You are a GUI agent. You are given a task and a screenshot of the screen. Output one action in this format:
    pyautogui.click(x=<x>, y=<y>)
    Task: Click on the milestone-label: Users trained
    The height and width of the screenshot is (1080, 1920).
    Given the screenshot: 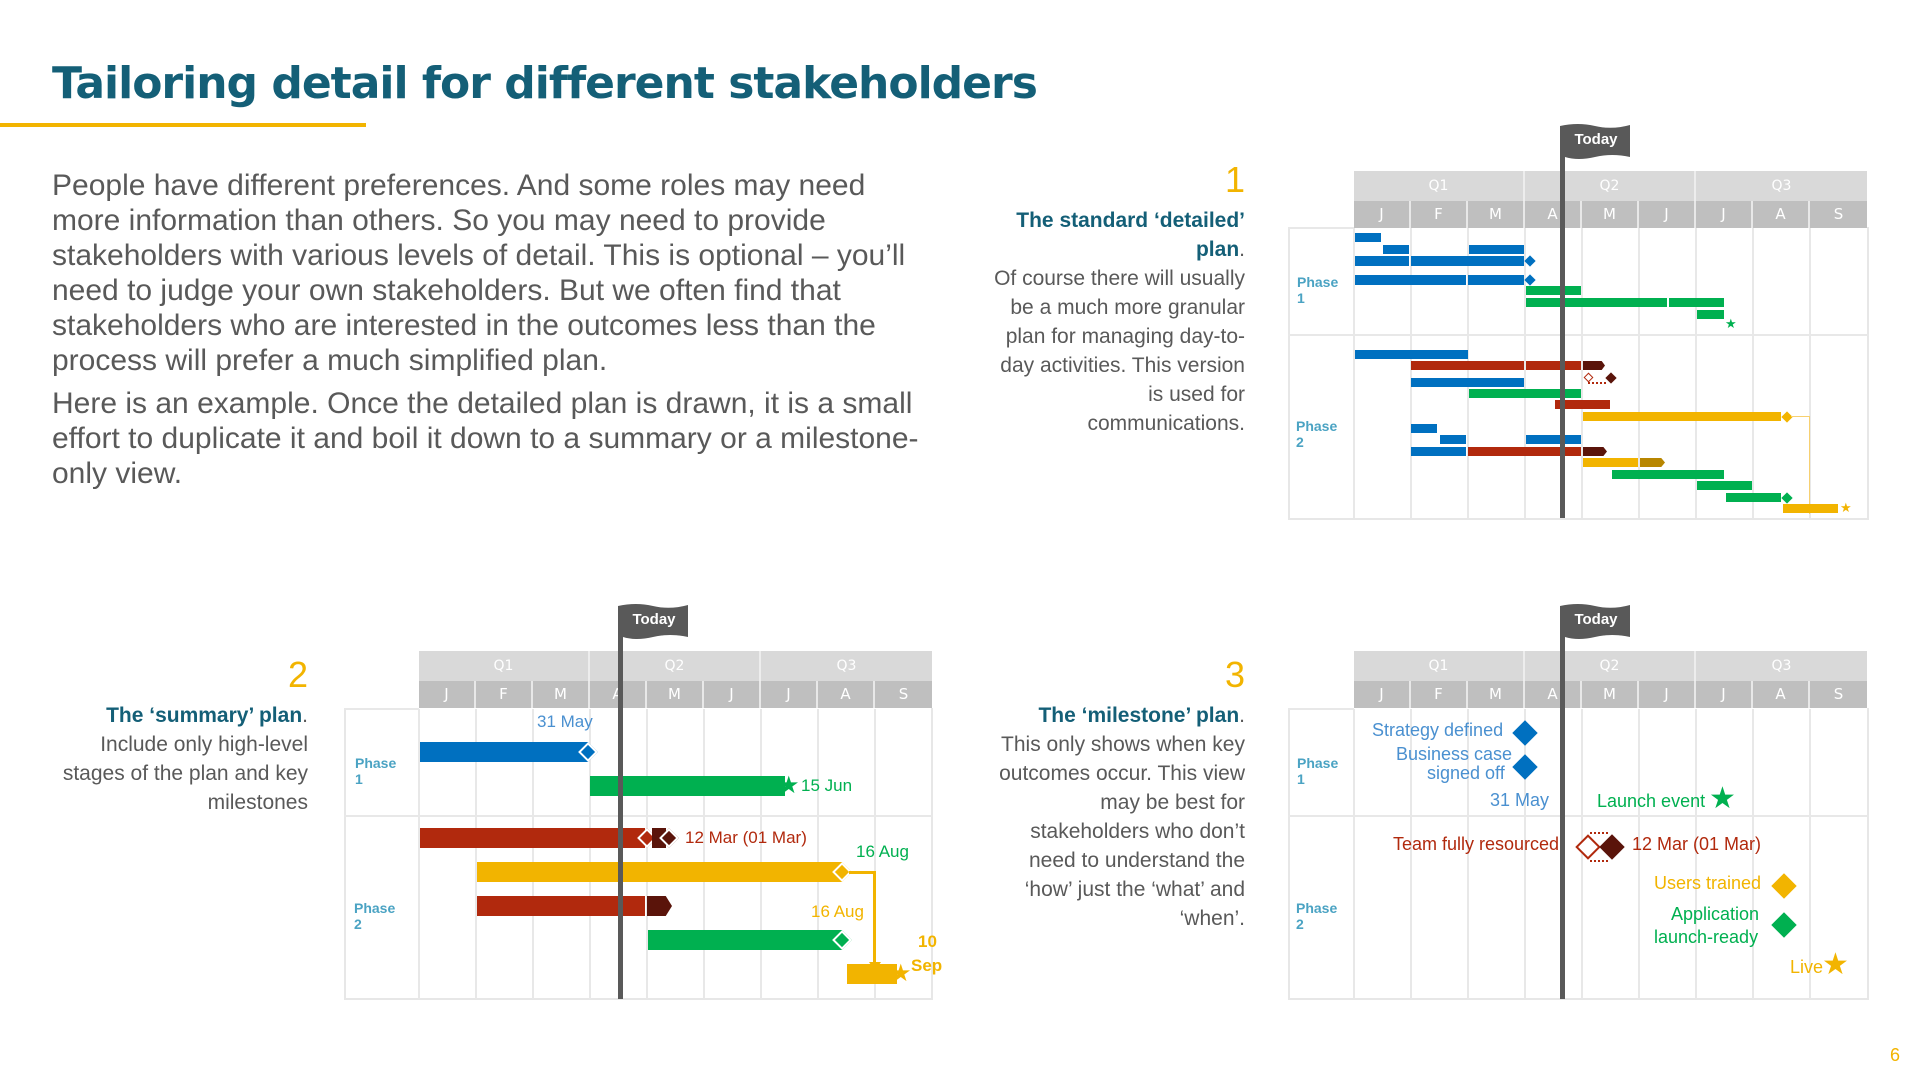 What is the action you would take?
    pyautogui.click(x=1708, y=883)
    